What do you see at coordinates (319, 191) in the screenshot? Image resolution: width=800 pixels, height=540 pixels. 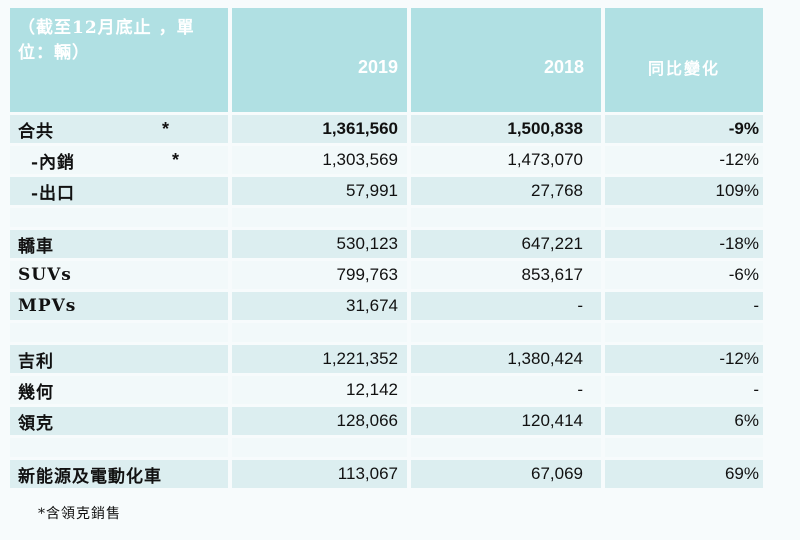 I see `value-2019: 57,991` at bounding box center [319, 191].